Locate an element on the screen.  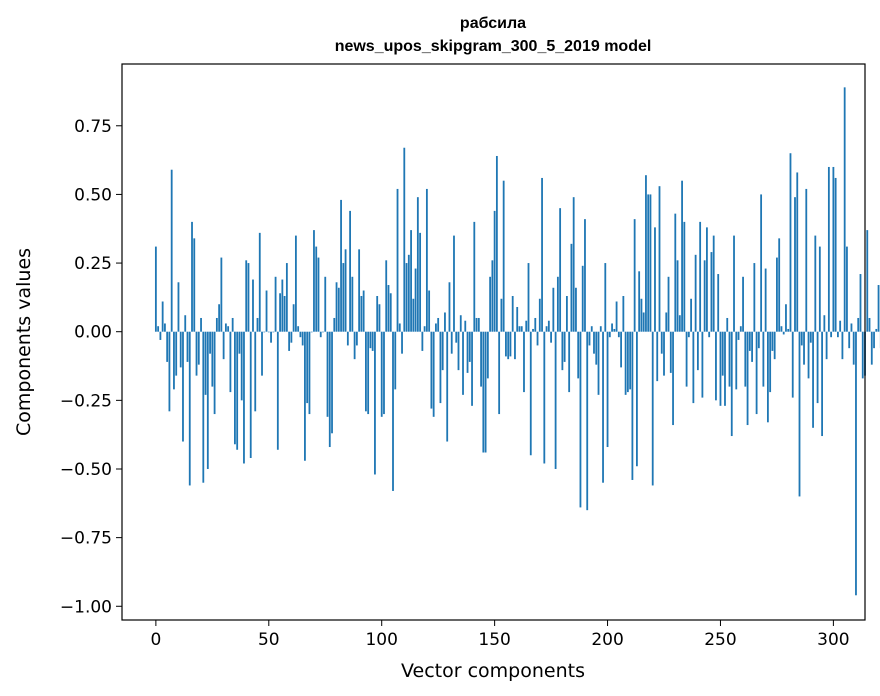
y-tick-label: −0.75 is located at coordinates (86, 539).